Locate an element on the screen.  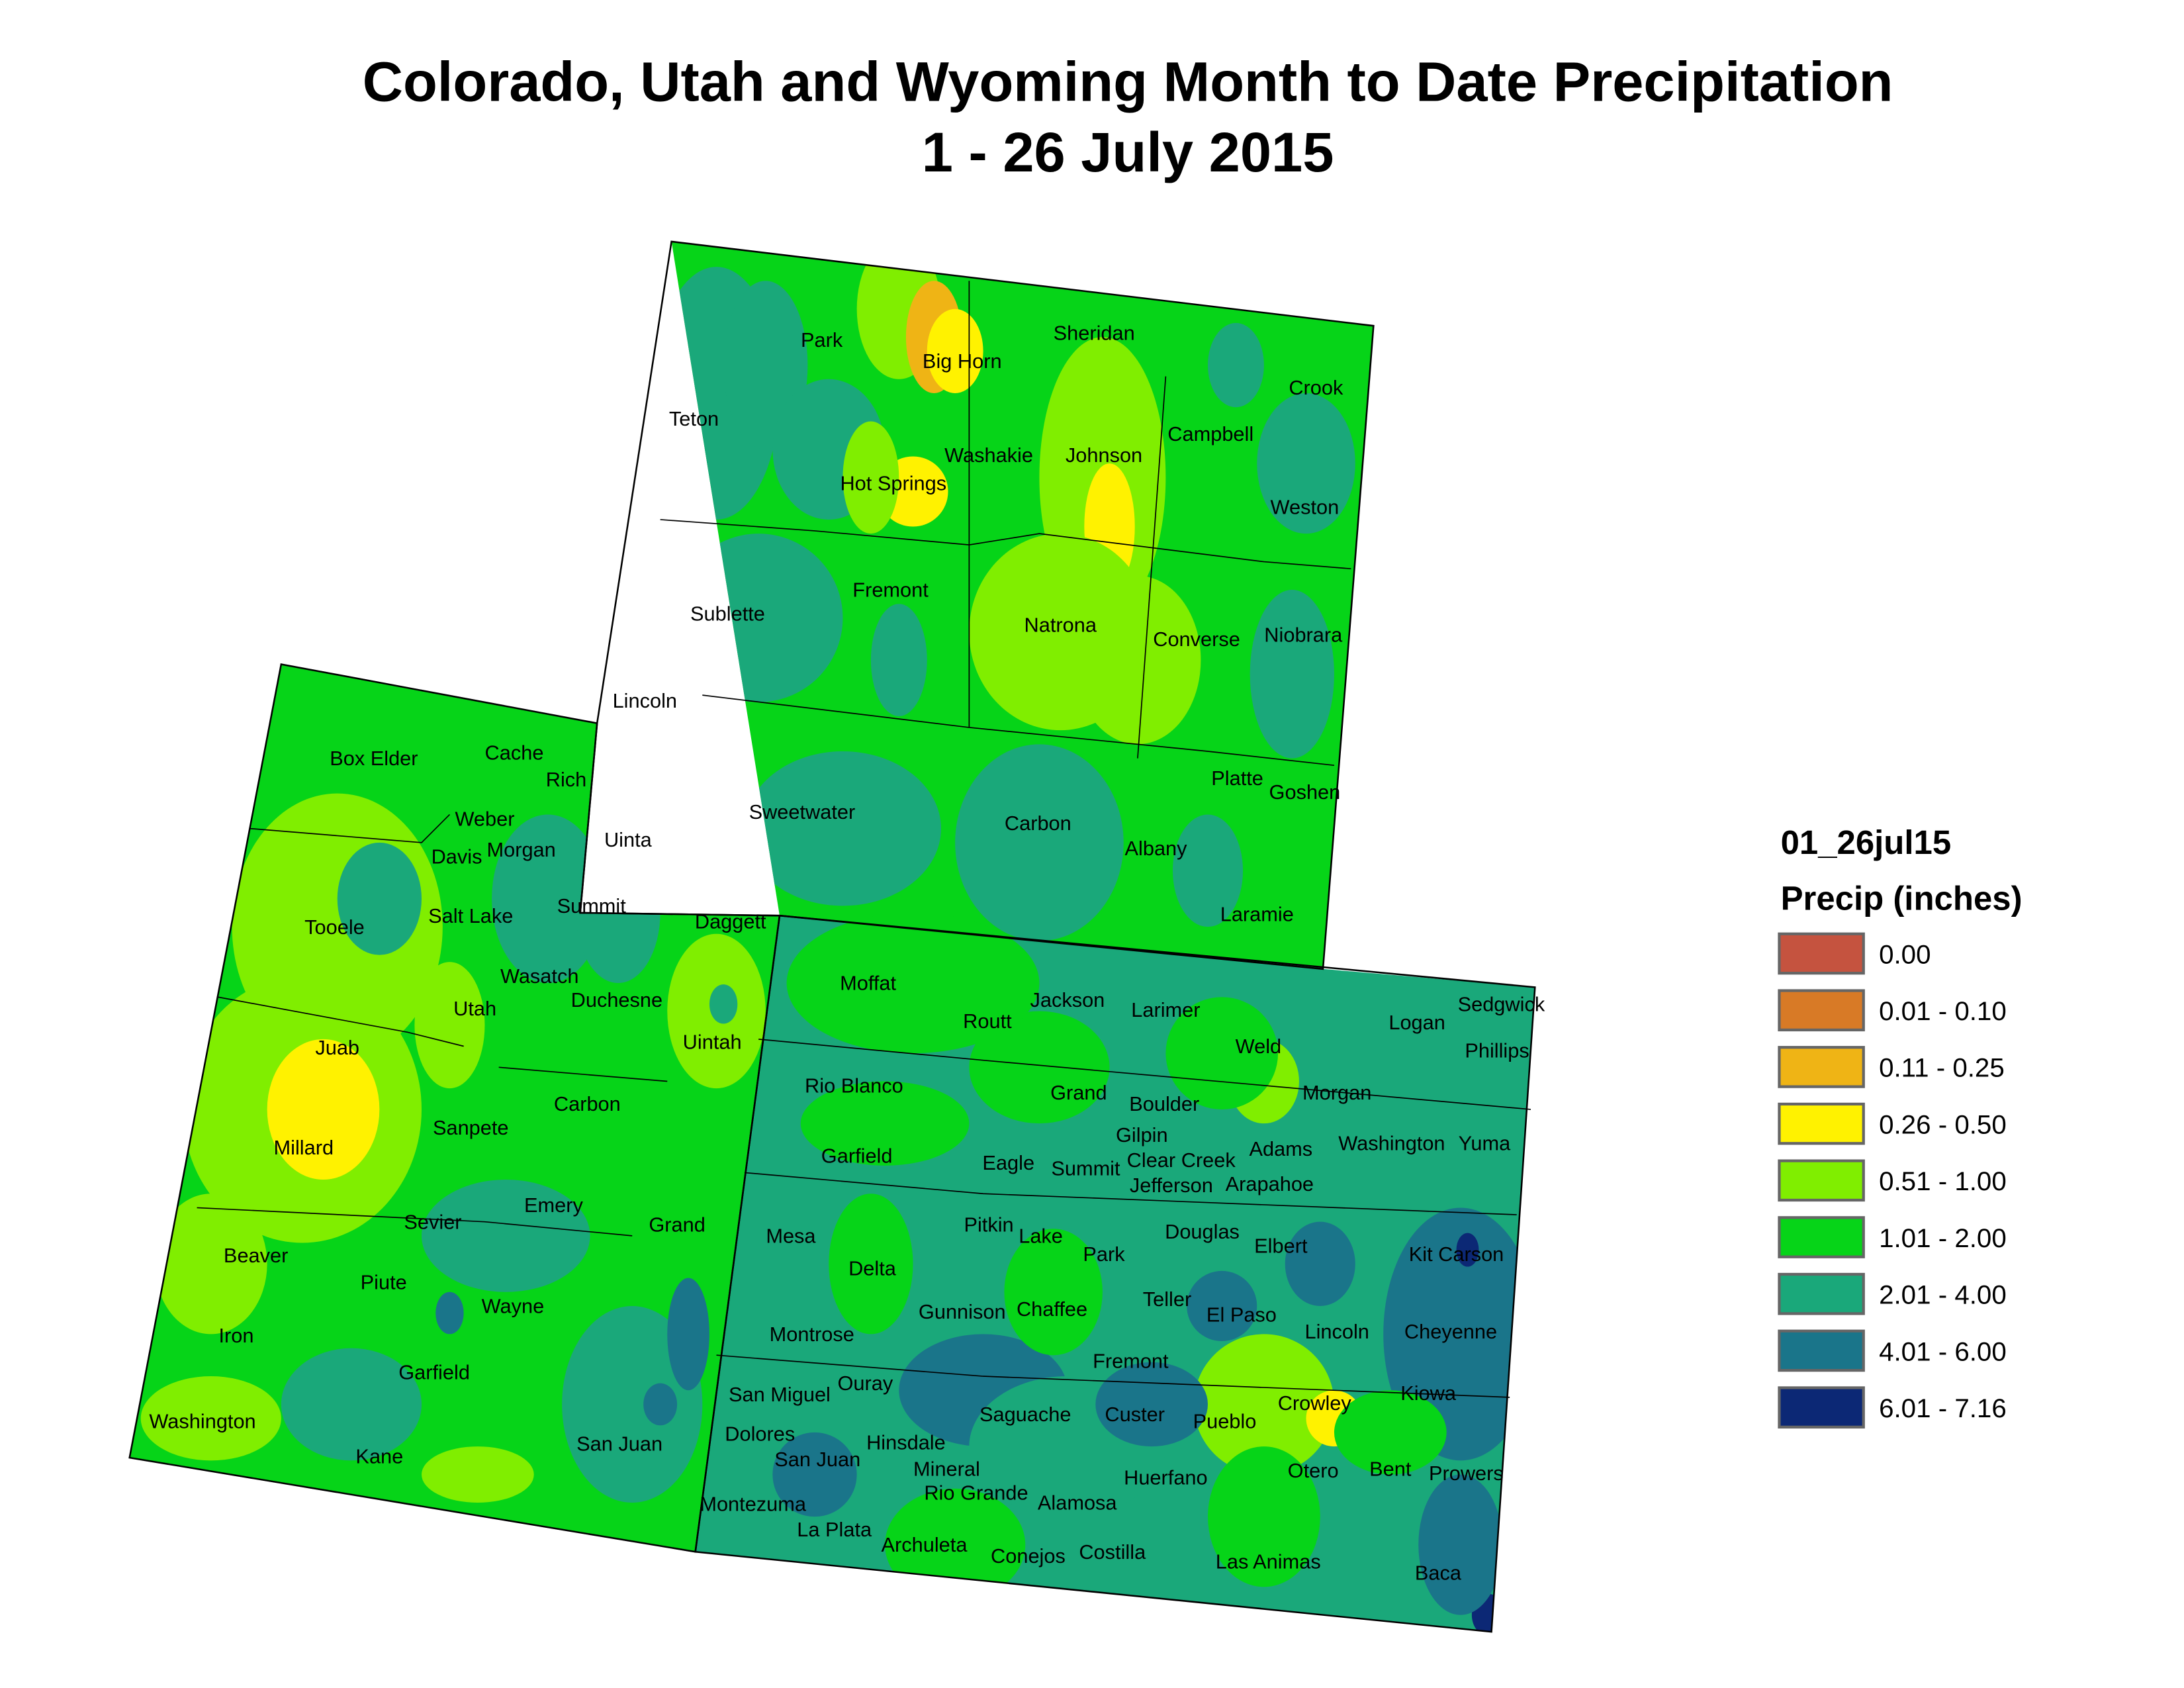
county-label-colorado: Alamosa is located at coordinates (1078, 1503).